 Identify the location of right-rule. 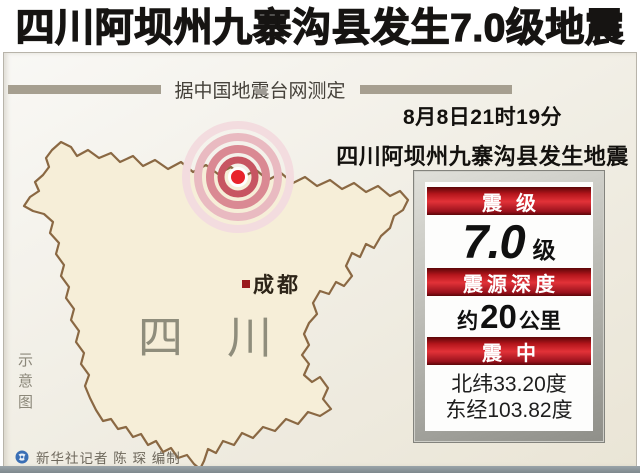
(436, 89).